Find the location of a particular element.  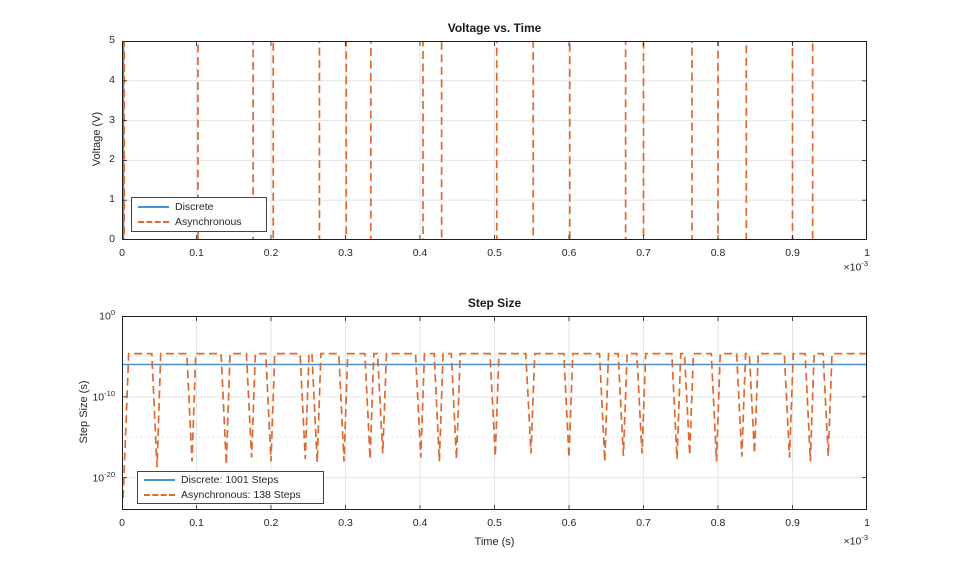

voltage-x-multiplier: ×10⁻³ is located at coordinates (855, 266).